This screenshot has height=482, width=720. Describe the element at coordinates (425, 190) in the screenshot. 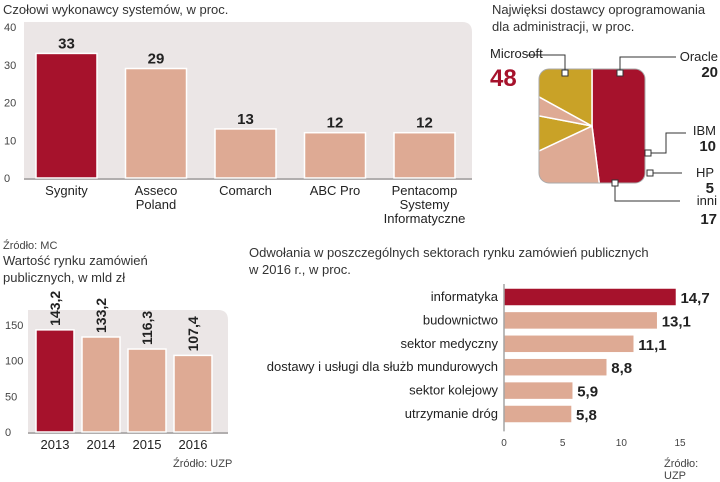

I see `x-tick-label: Pentacomp` at that location.